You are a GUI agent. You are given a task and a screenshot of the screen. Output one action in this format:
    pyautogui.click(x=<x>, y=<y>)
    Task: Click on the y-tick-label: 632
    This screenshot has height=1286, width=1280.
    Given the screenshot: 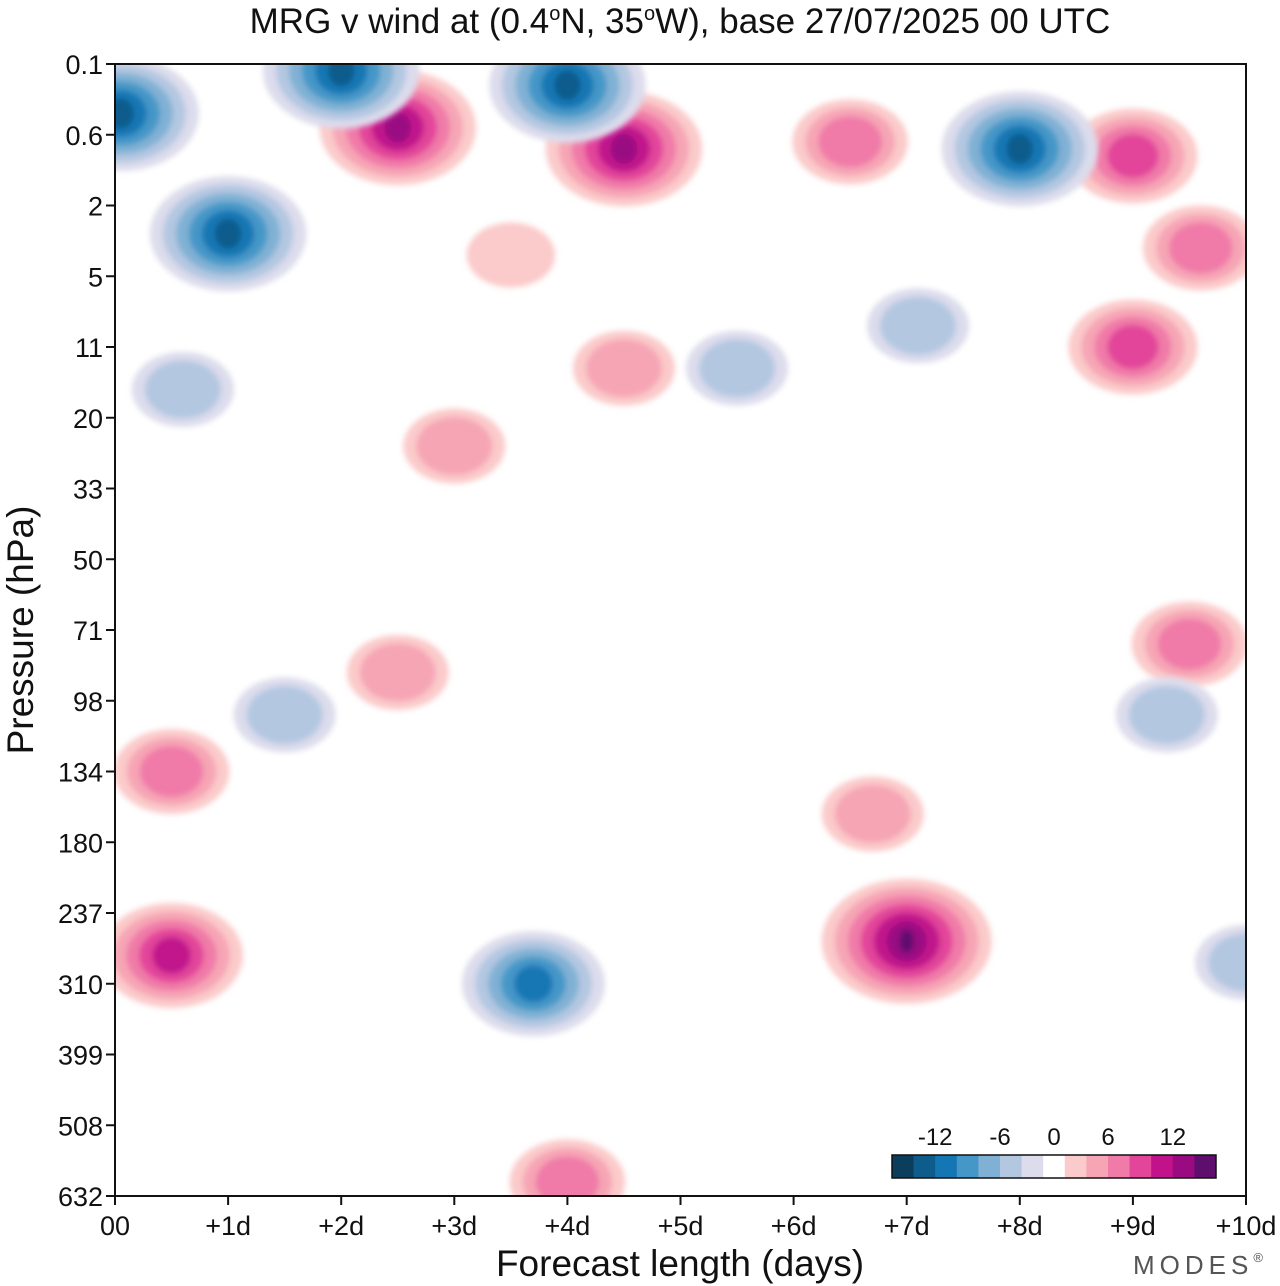 What is the action you would take?
    pyautogui.click(x=80, y=1197)
    